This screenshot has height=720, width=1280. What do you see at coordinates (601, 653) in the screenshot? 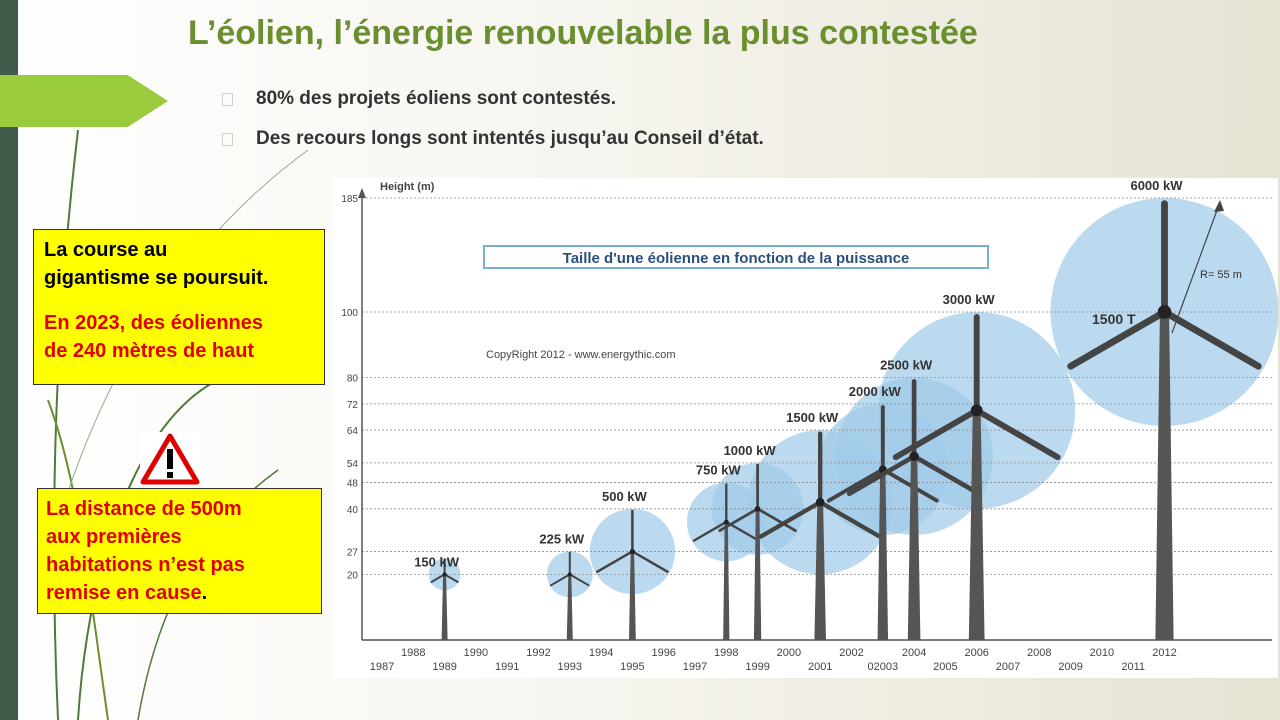
I see `x-tick-label: 1994` at bounding box center [601, 653].